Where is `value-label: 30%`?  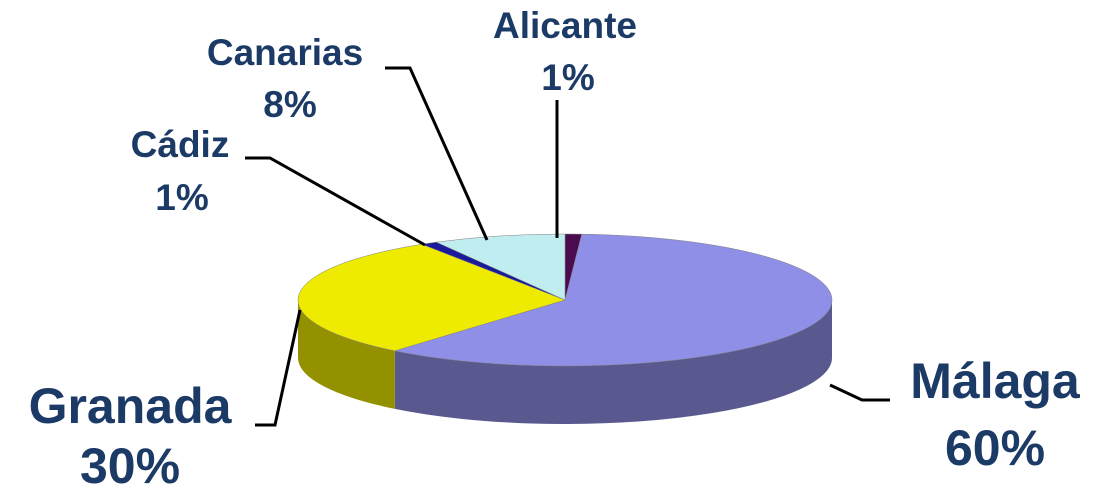 value-label: 30% is located at coordinates (130, 466).